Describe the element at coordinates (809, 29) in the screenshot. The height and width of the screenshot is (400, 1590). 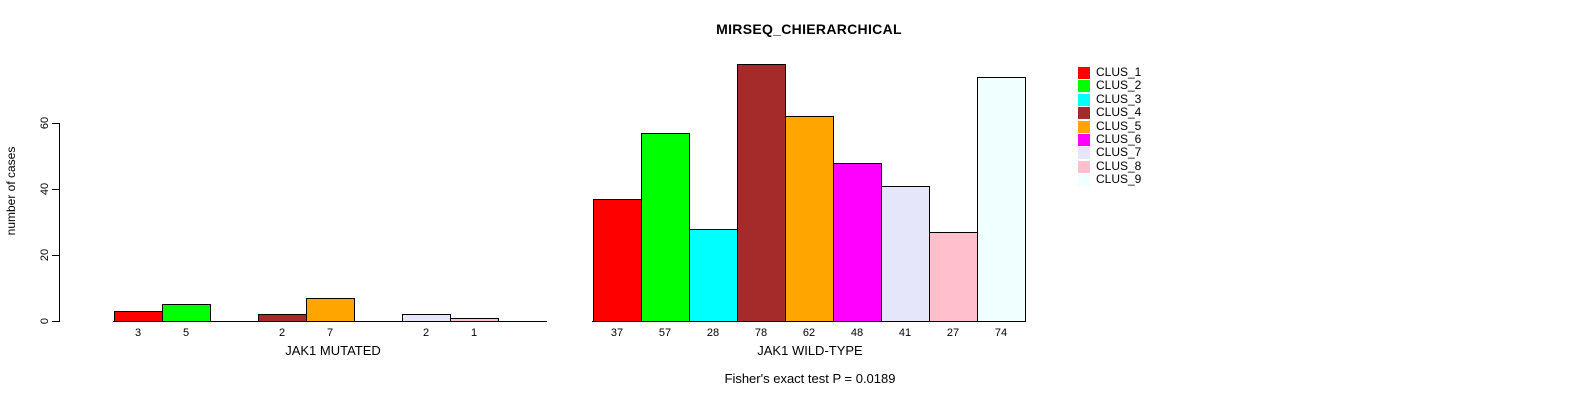
I see `chart-title: MIRSEQ_CHIERARCHICAL` at that location.